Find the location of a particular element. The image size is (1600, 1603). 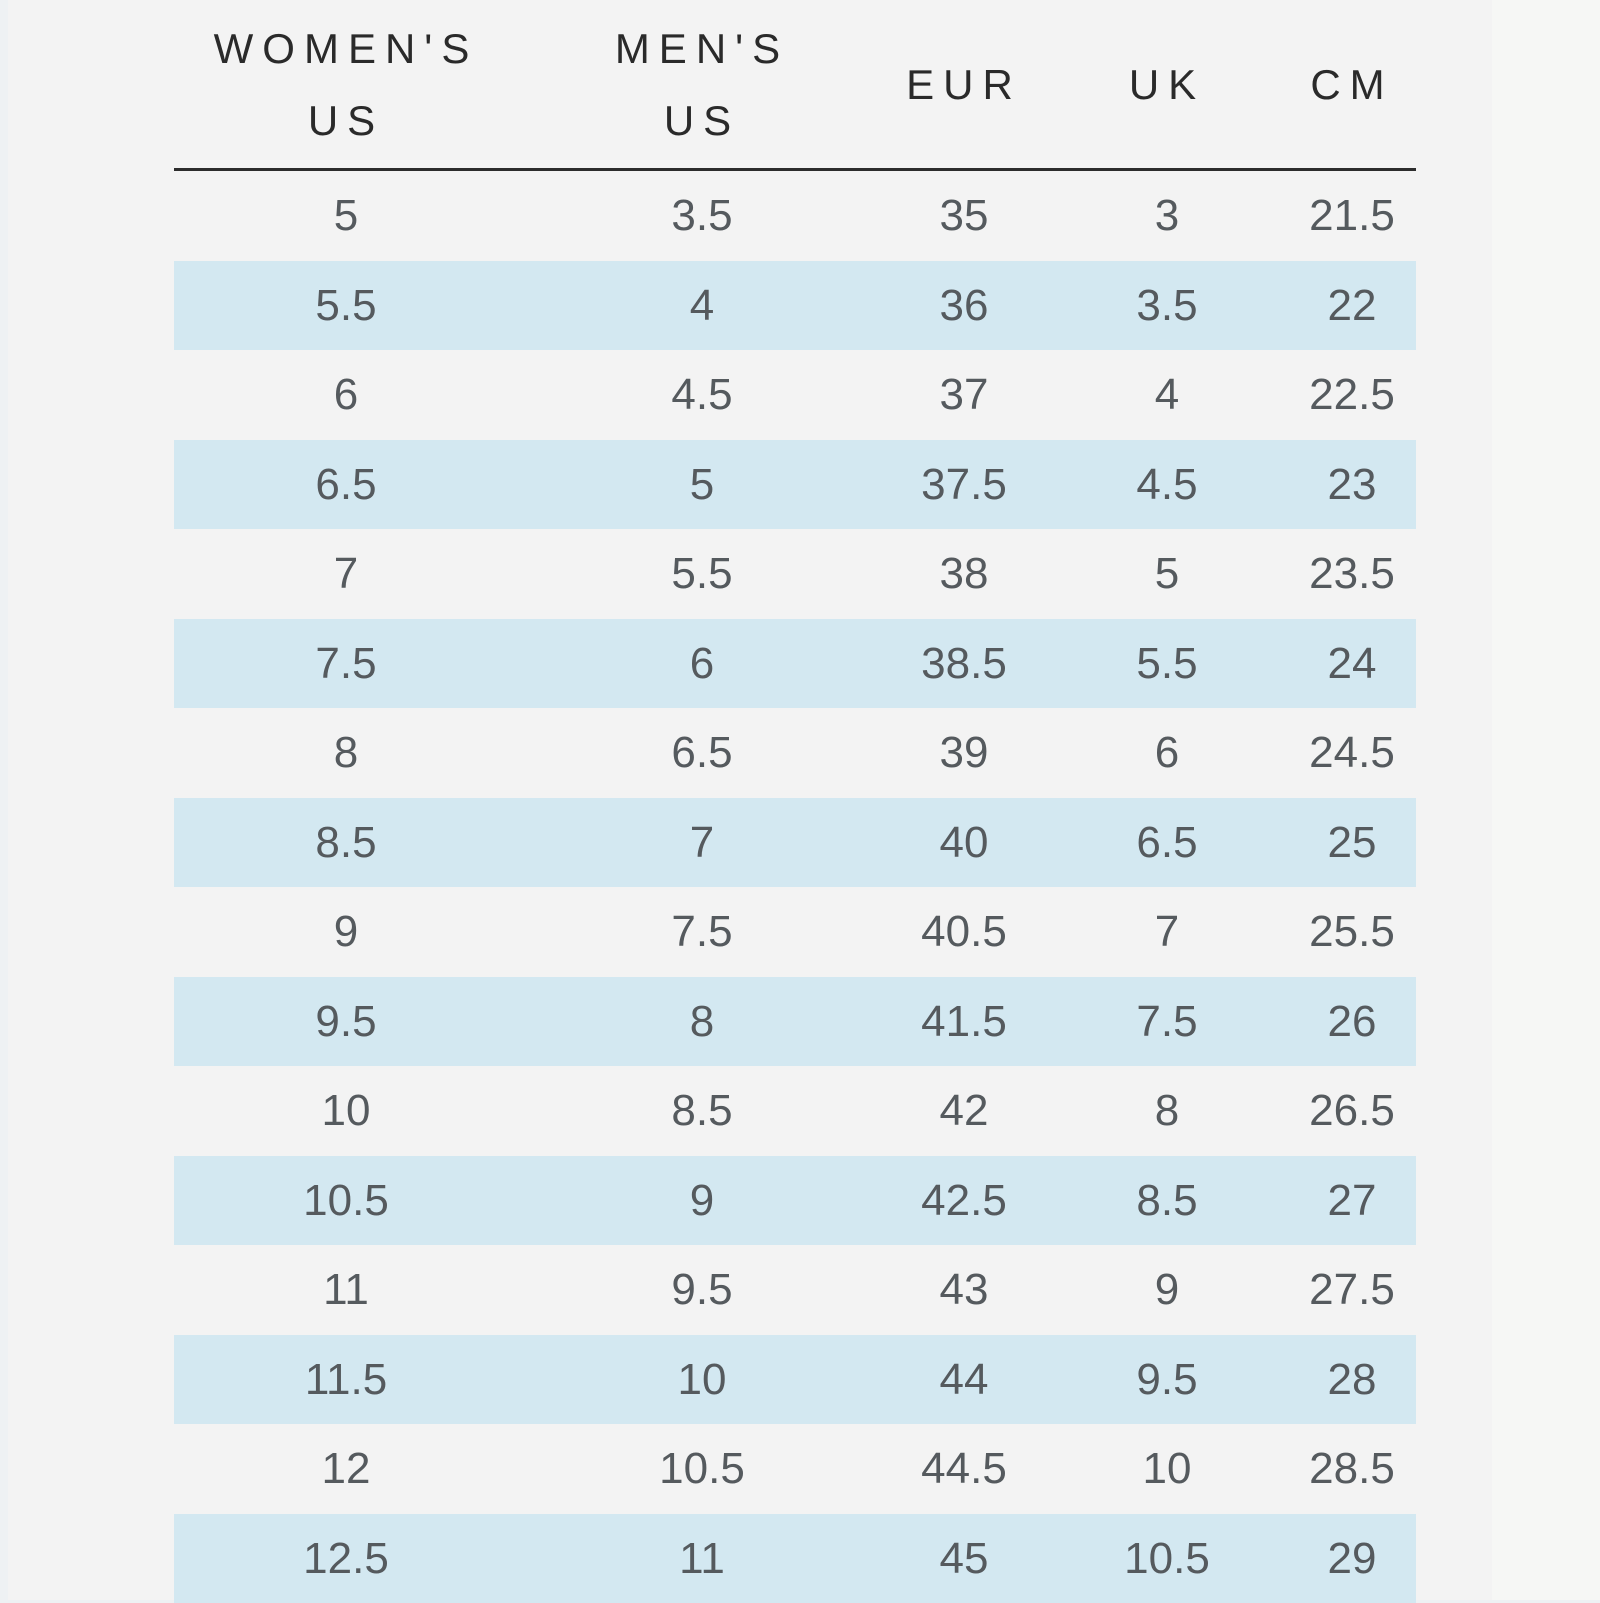

table-row: 5 3.5 35 3 21.5 is located at coordinates (795, 216).